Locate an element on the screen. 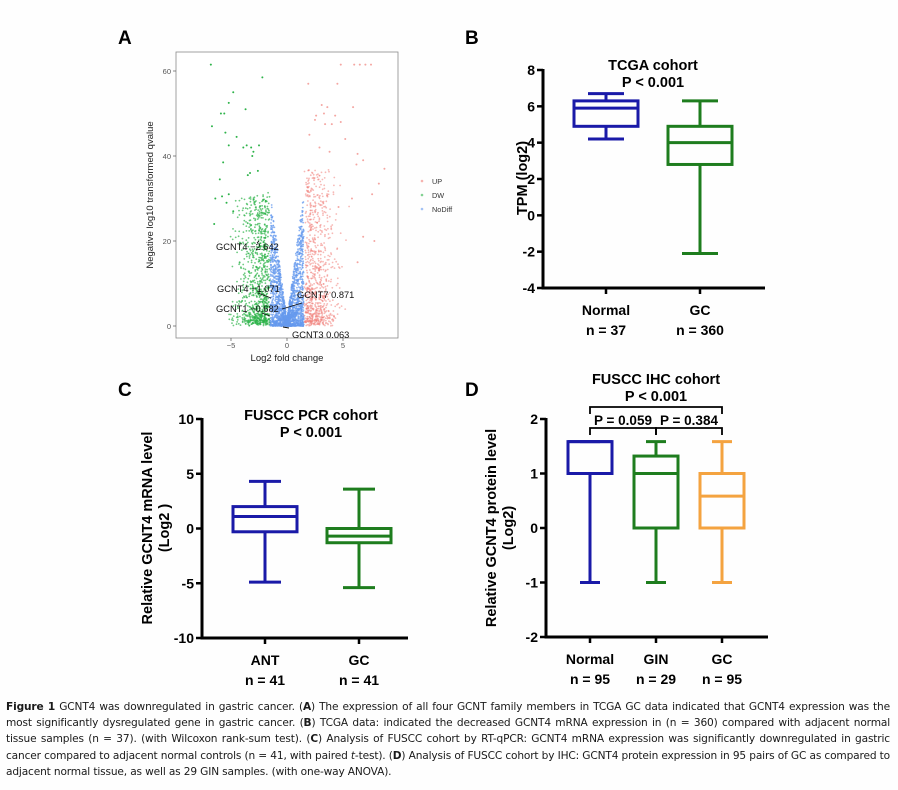  box-gc is located at coordinates (359, 538).